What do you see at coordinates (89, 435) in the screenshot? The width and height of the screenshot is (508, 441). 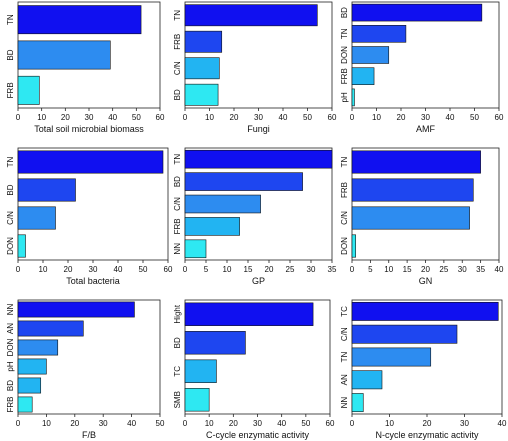 I see `x-axis-label: F/B` at bounding box center [89, 435].